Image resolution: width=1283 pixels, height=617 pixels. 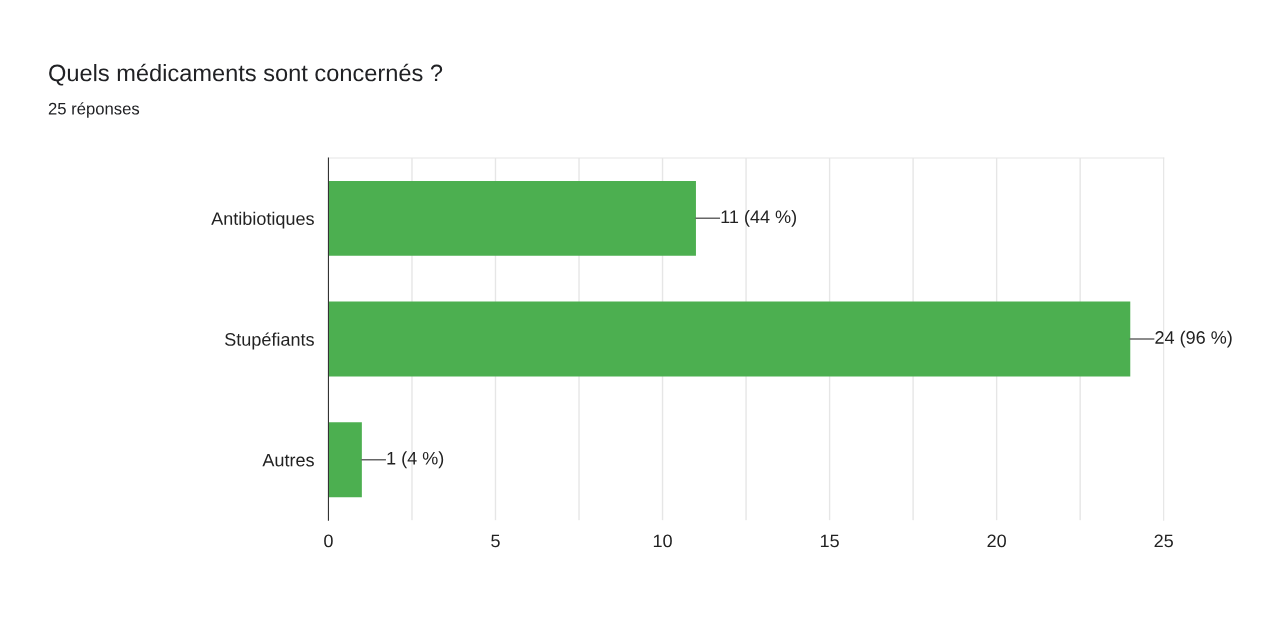 What do you see at coordinates (495, 541) in the screenshot?
I see `x-tick-label: 5` at bounding box center [495, 541].